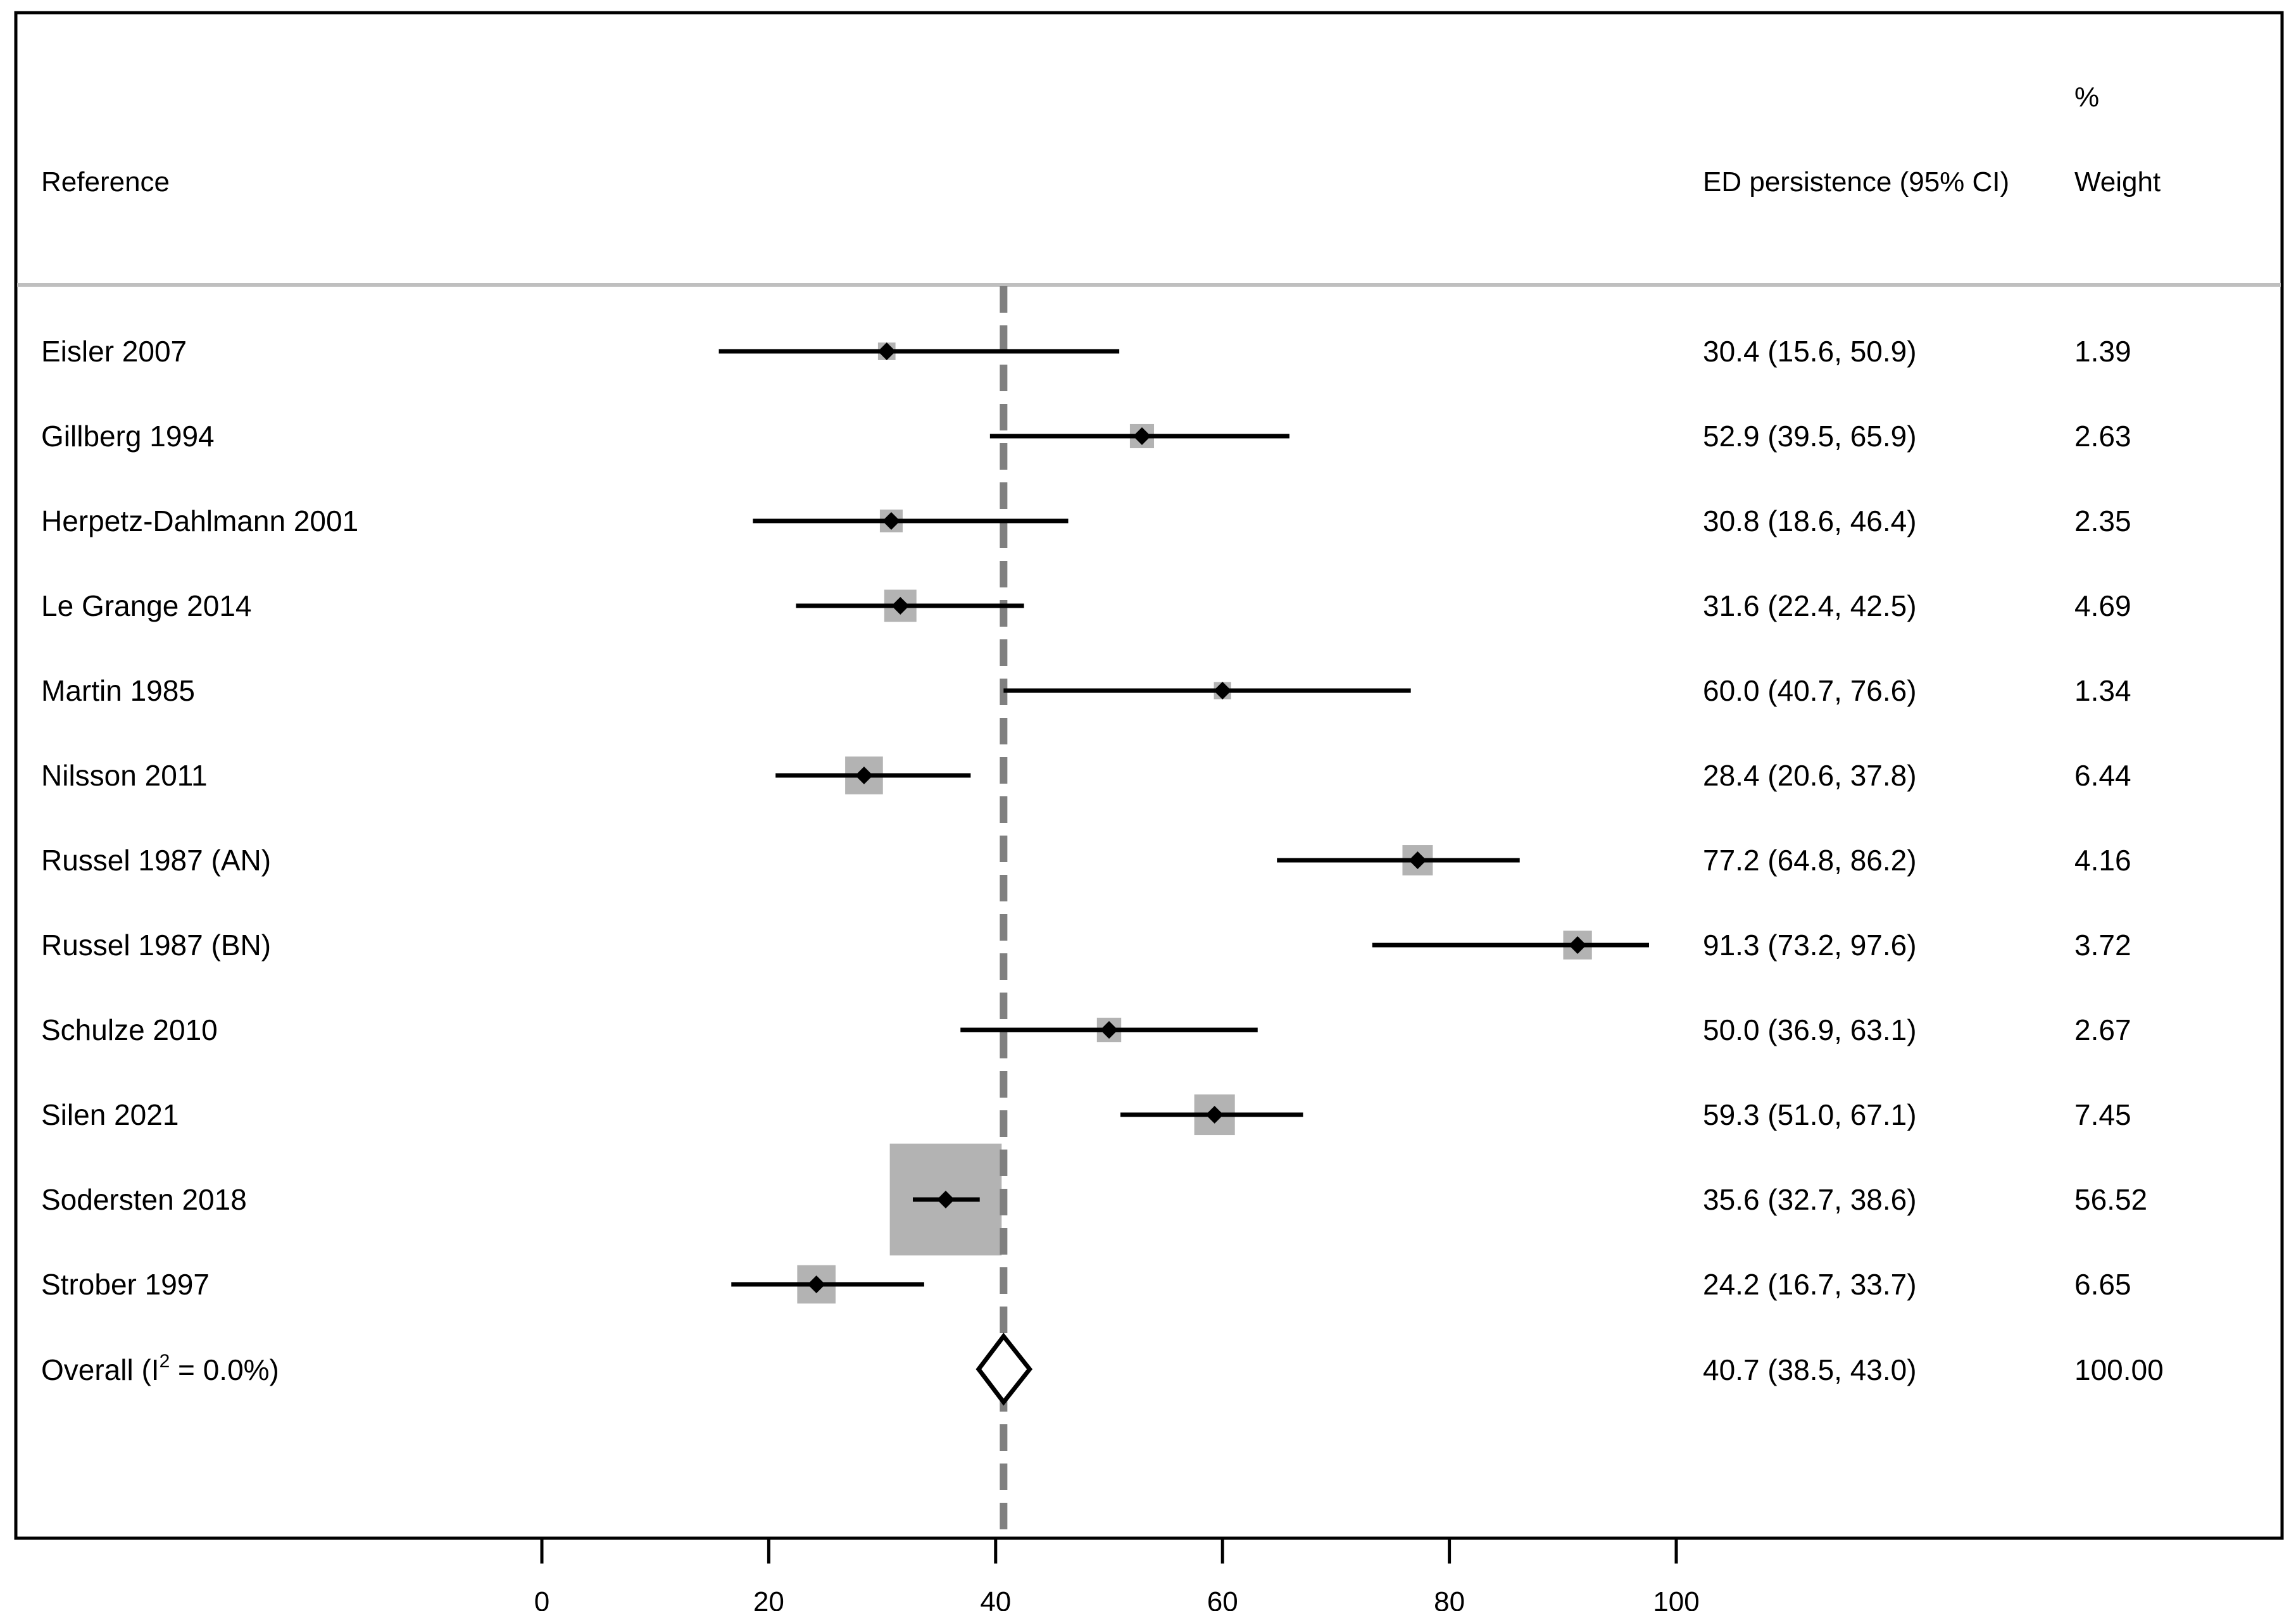  I want to click on overall-label-sup: 2, so click(165, 1361).